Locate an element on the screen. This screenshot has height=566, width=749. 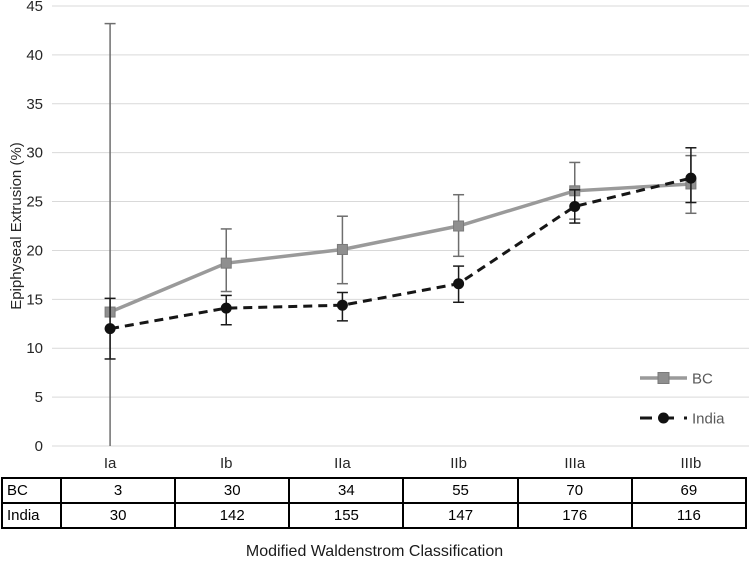
x-axis-title: Modified Waldenstrom Classification is located at coordinates (374, 551).